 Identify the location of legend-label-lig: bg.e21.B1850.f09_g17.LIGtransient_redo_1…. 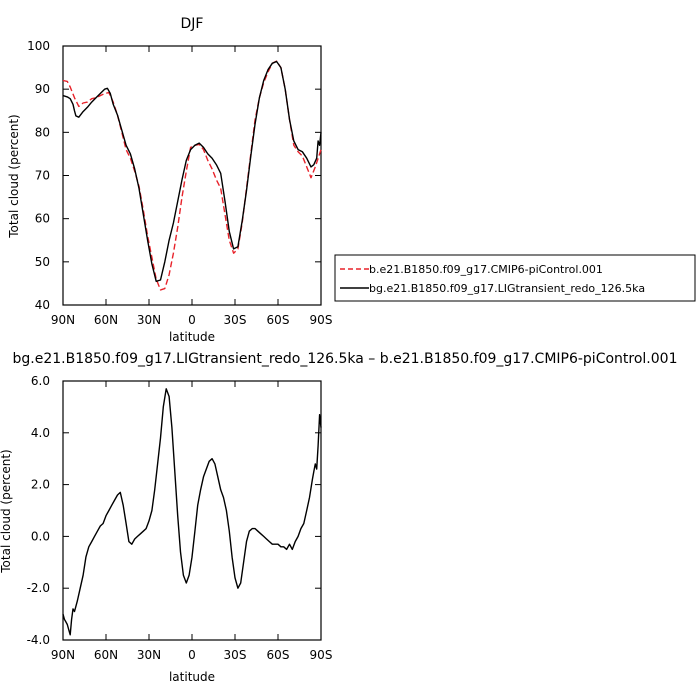
(507, 288).